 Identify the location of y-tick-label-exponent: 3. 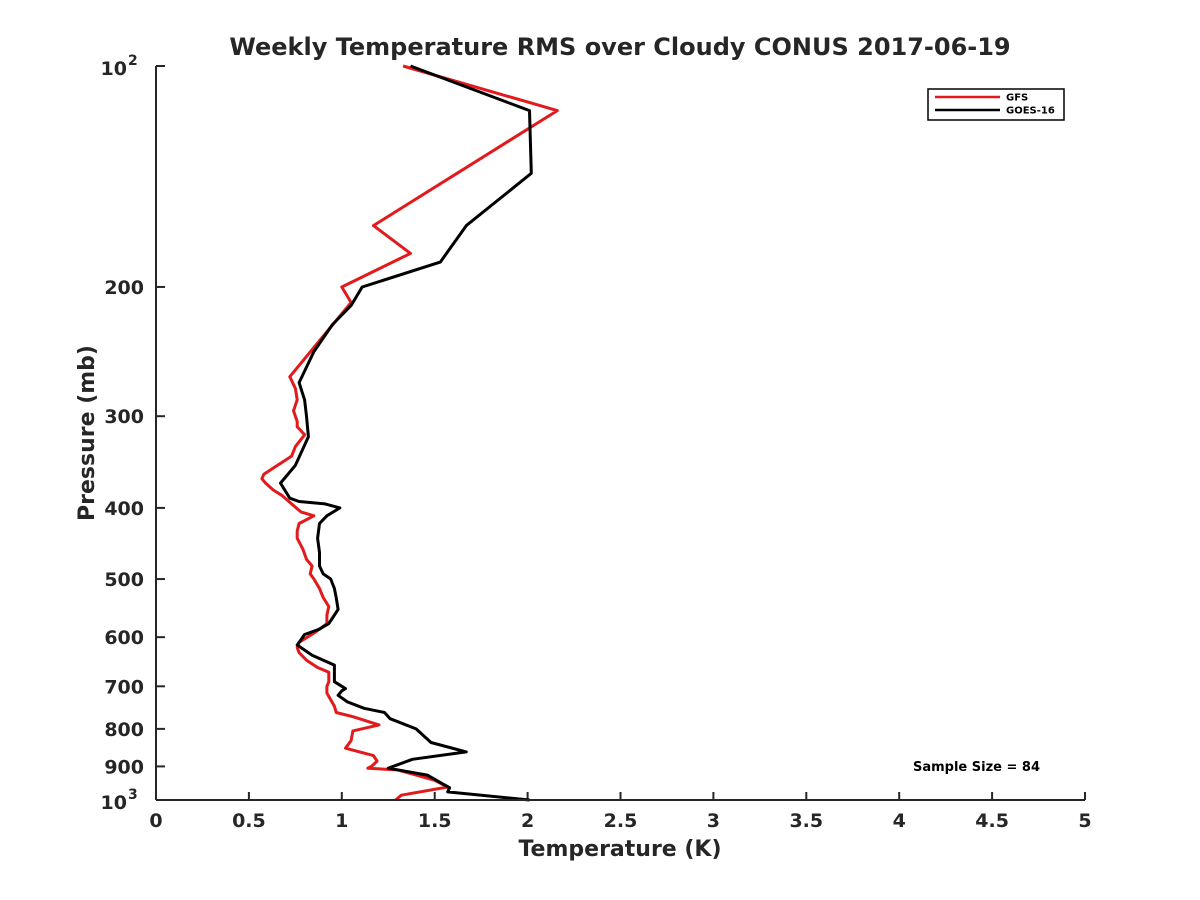
(133, 795).